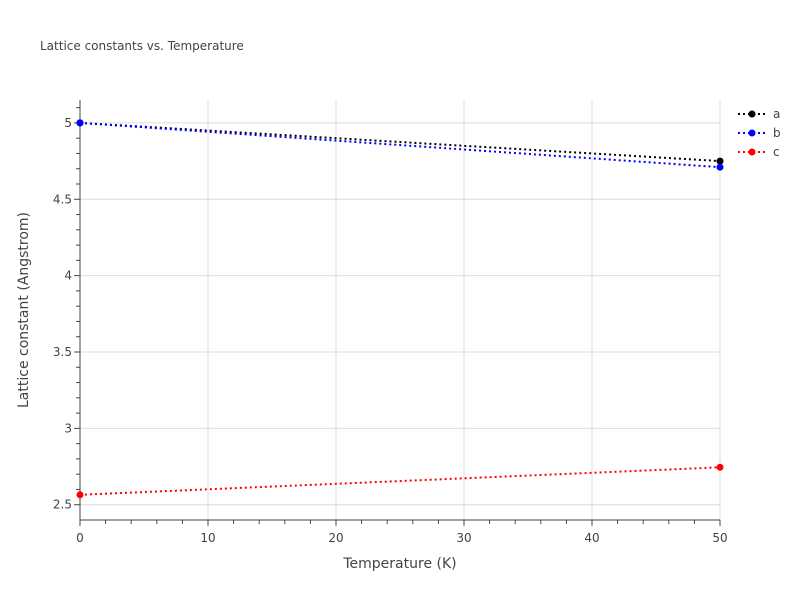  Describe the element at coordinates (759, 114) in the screenshot. I see `legend-item-a: a` at that location.